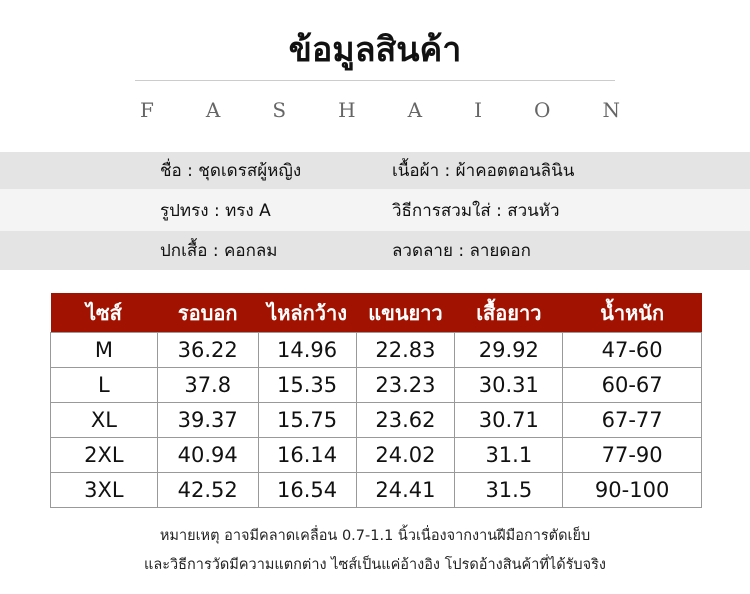 Image resolution: width=750 pixels, height=594 pixels. Describe the element at coordinates (405, 313) in the screenshot. I see `col-sleeve: แขนยาว` at that location.